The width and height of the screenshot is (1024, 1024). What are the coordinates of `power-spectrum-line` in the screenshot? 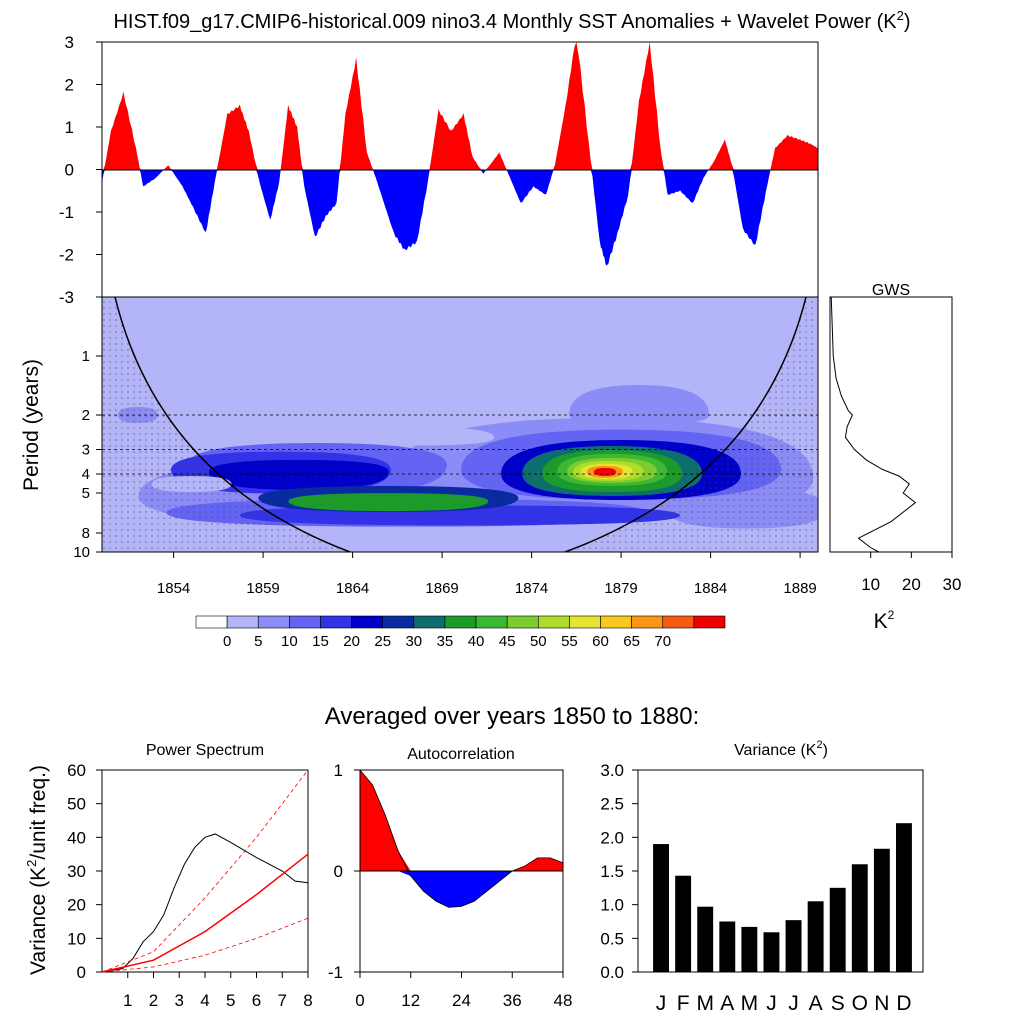 It's located at (205, 903).